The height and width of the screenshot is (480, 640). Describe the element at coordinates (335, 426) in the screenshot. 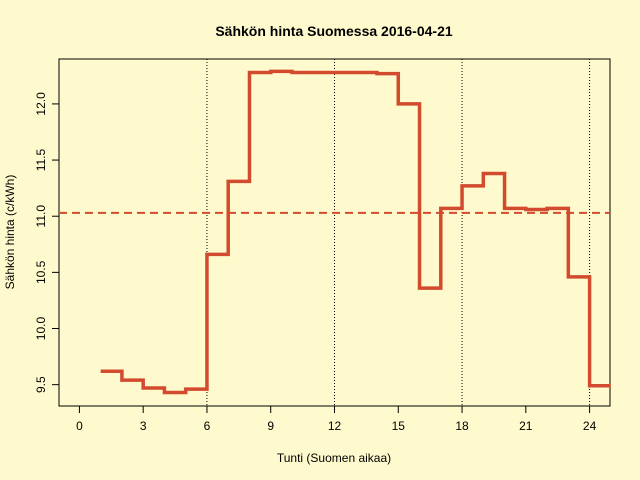

I see `x-tick-label: 12` at that location.